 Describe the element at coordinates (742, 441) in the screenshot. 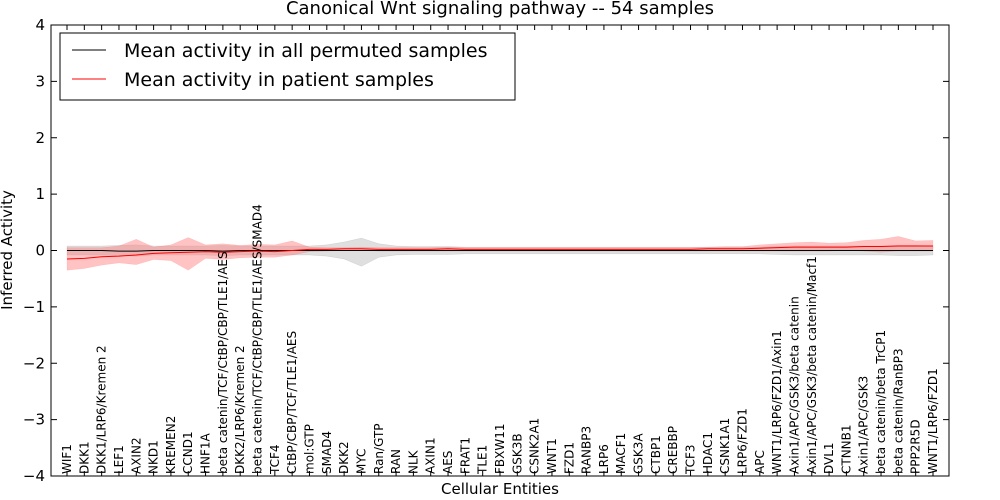

I see `x-tick-label: LRP6/FZD1` at that location.